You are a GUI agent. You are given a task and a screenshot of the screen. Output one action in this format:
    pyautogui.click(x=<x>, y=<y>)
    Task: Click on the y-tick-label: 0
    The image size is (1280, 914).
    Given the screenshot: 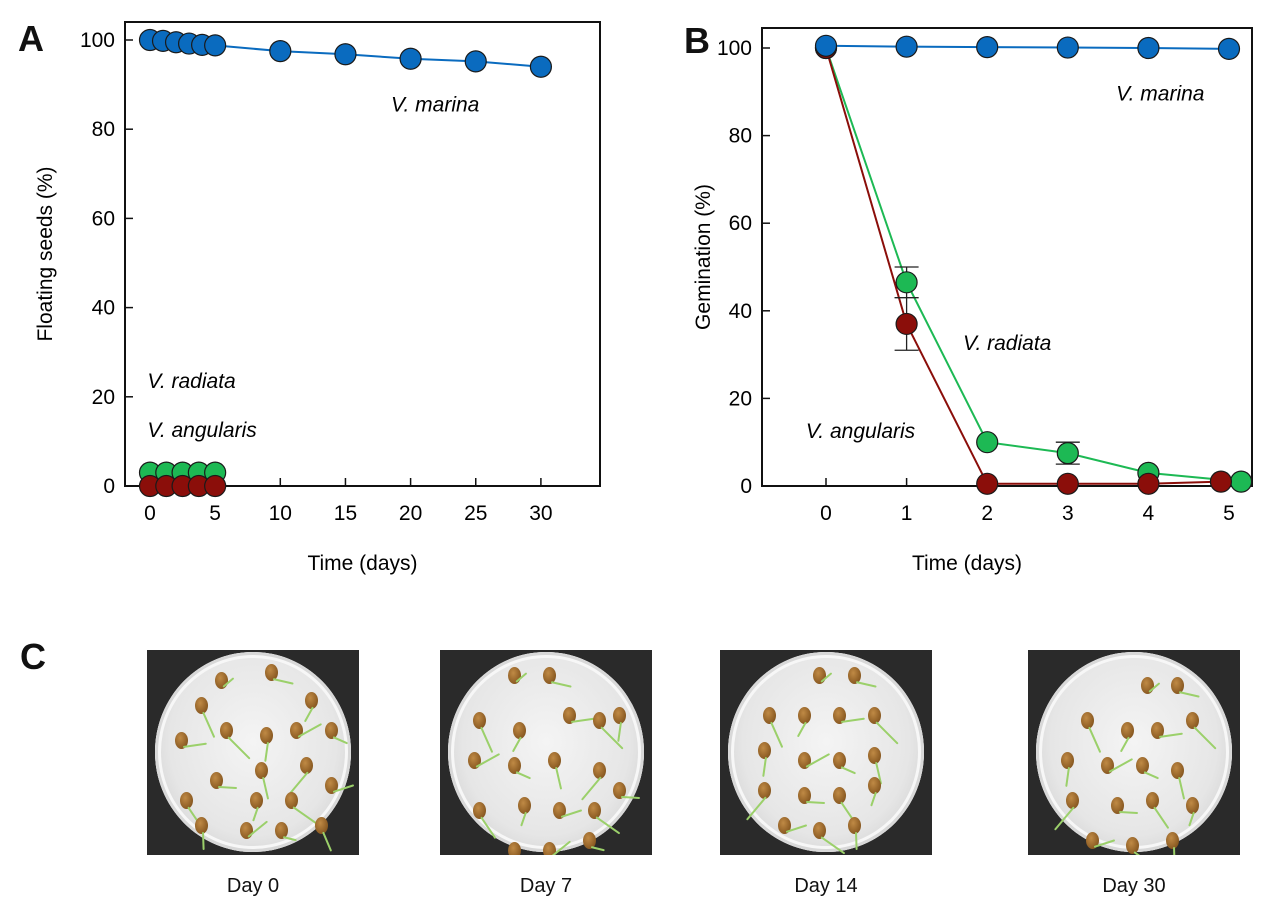 What is the action you would take?
    pyautogui.click(x=109, y=486)
    